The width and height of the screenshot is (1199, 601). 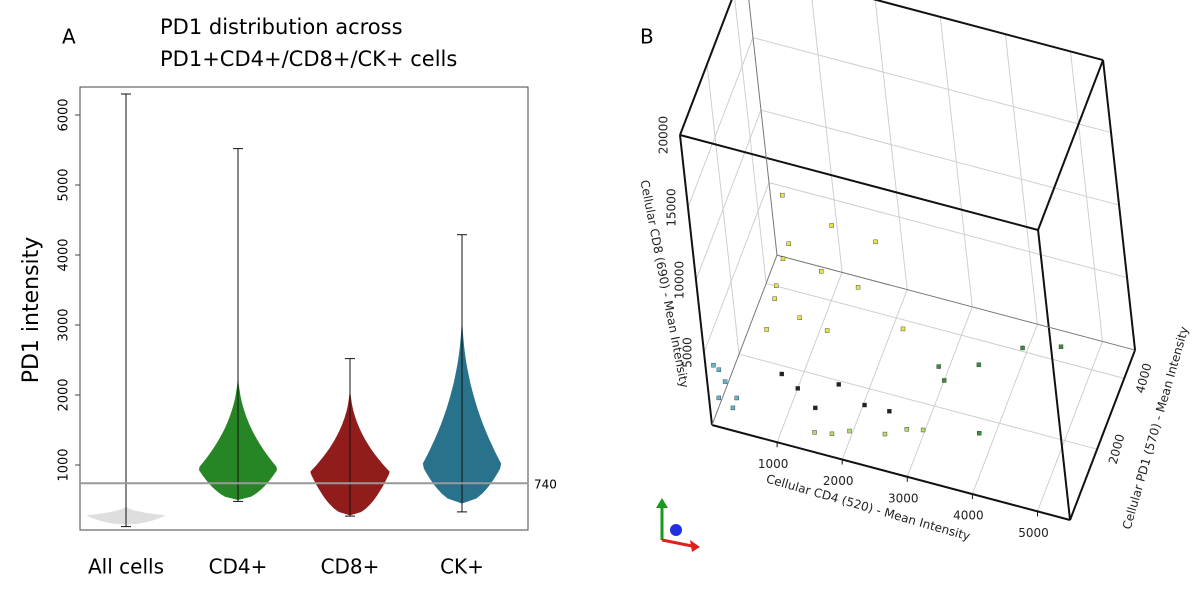 I want to click on x-tick-label: 1000, so click(x=773, y=464).